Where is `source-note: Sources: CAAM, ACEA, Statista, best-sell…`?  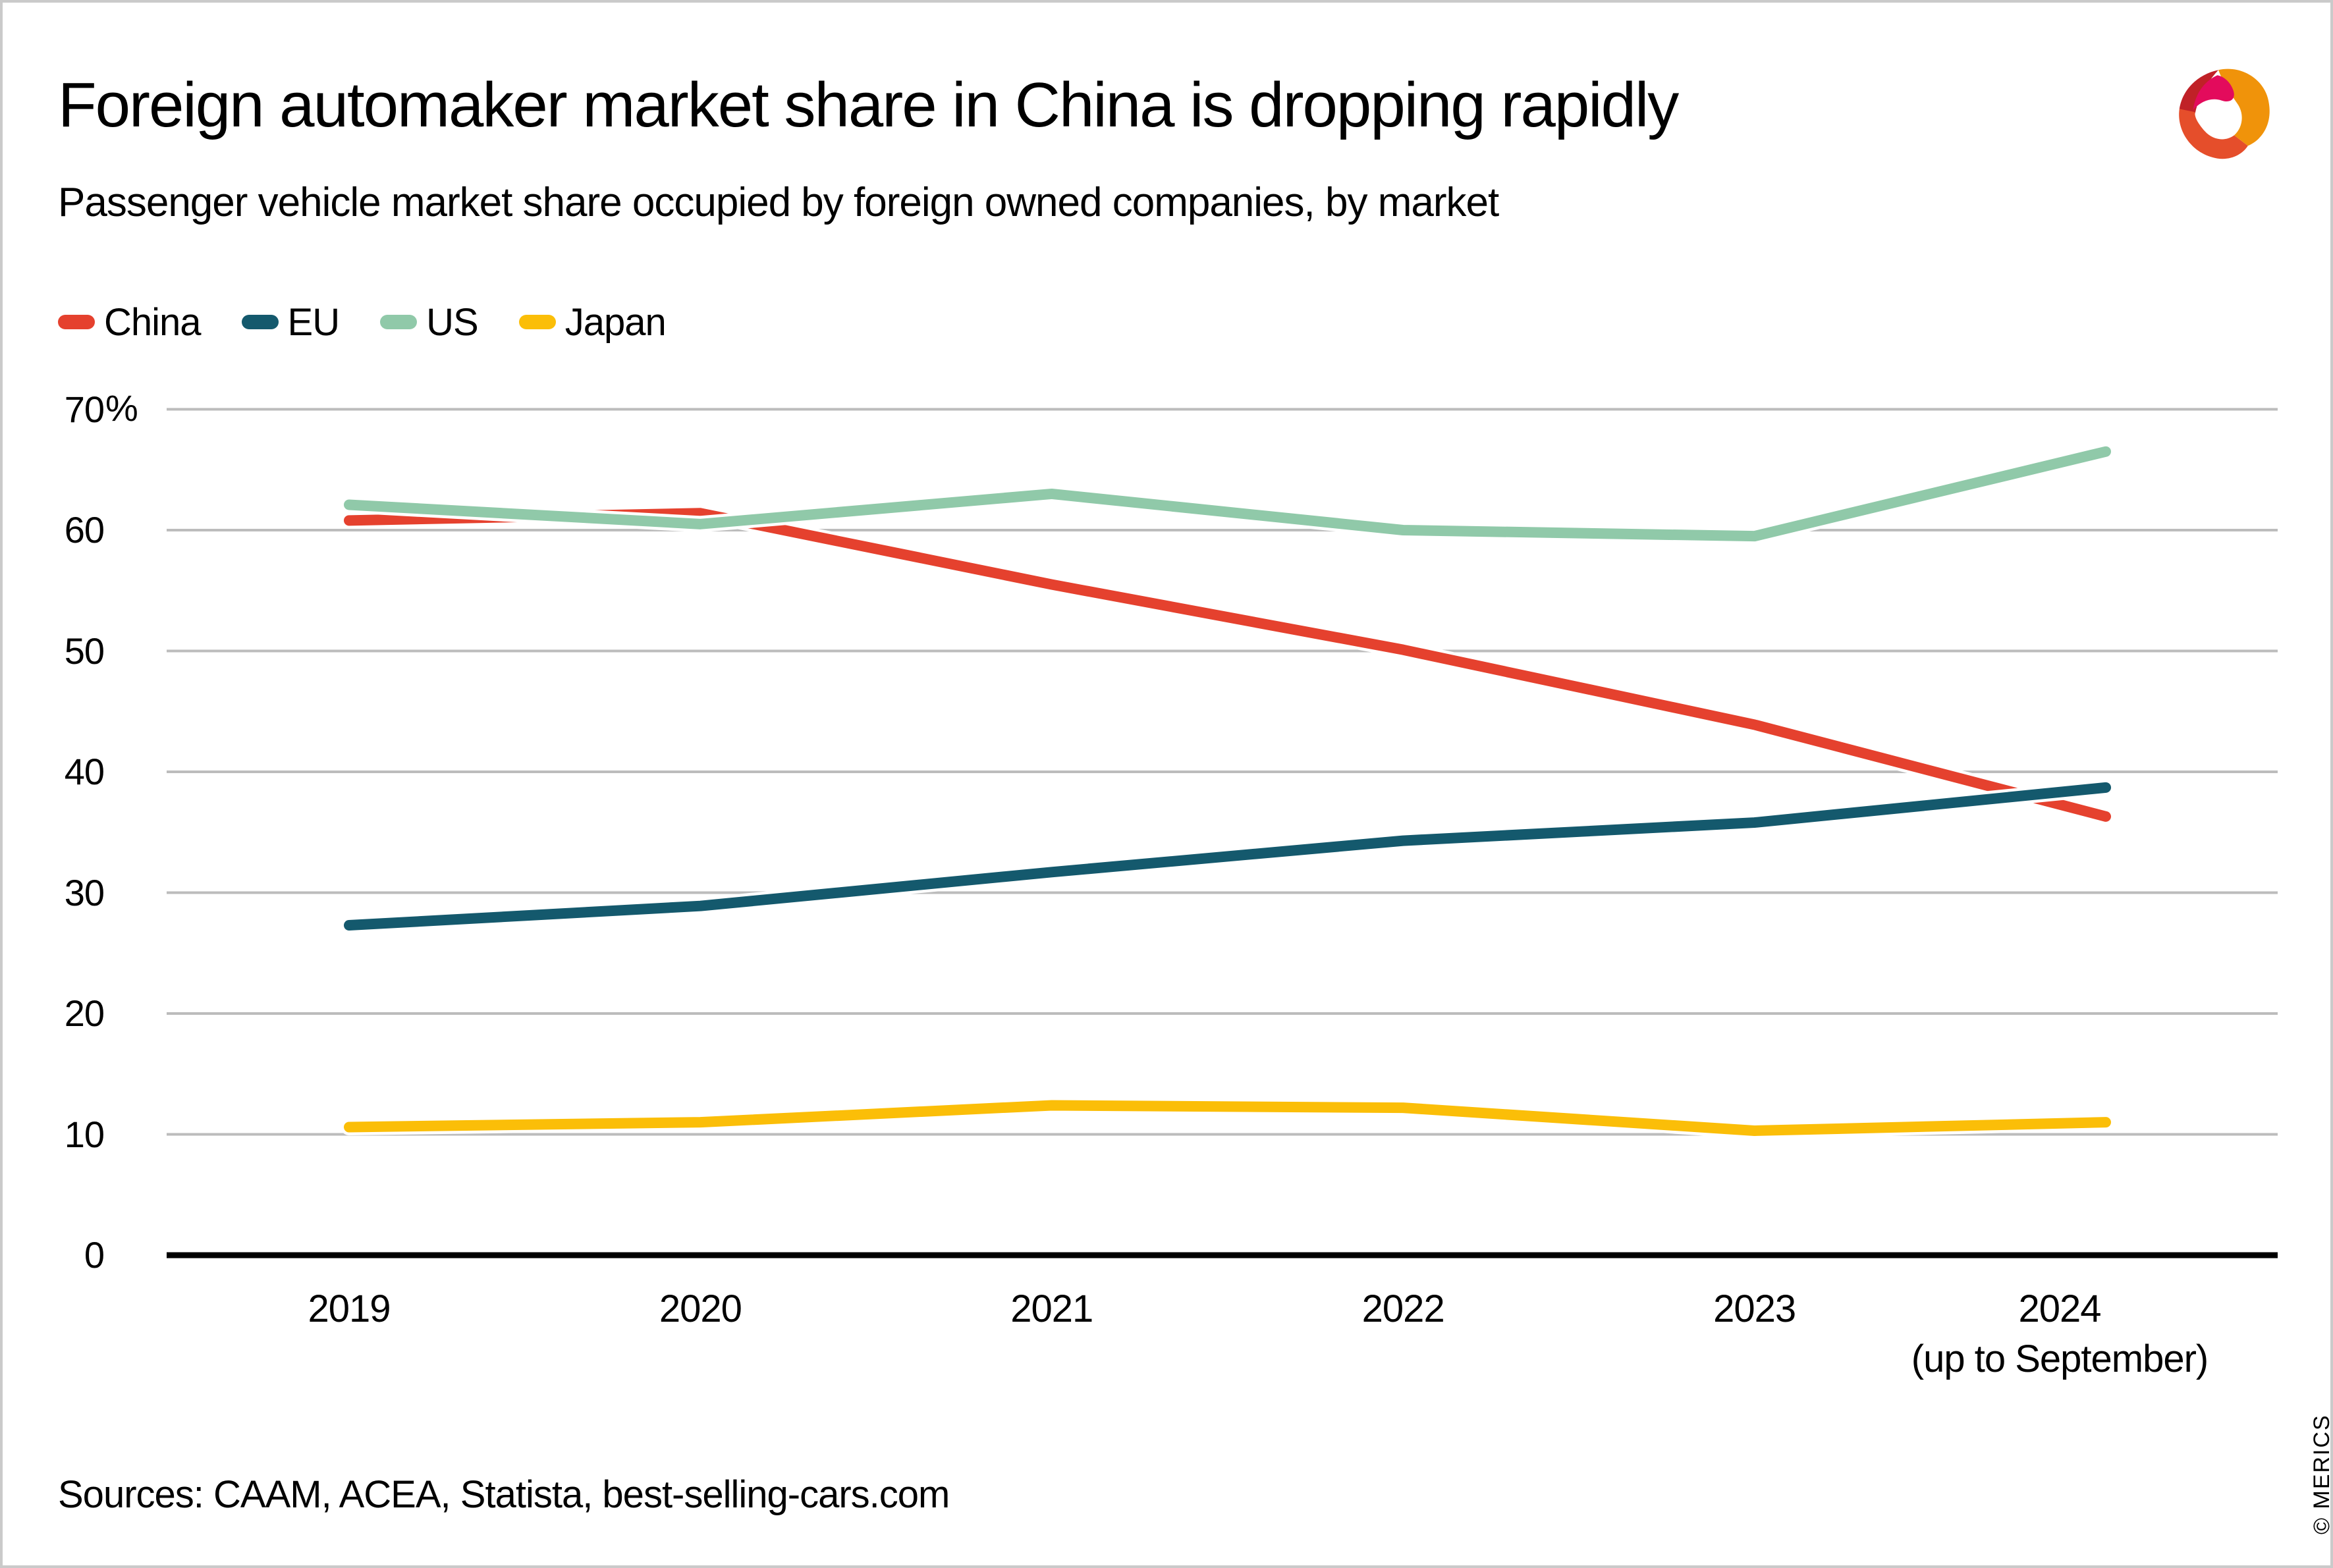 source-note: Sources: CAAM, ACEA, Statista, best-sell… is located at coordinates (504, 1494).